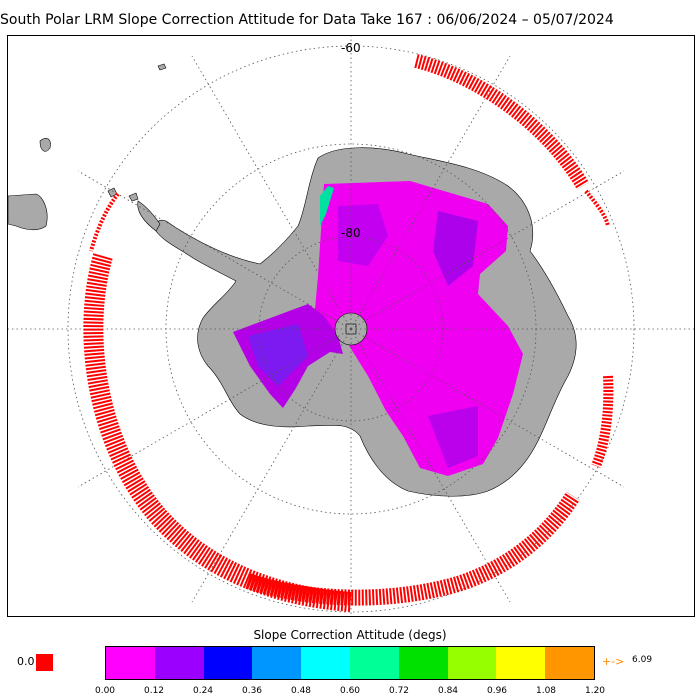  Describe the element at coordinates (26, 661) in the screenshot. I see `below-range-label: 0.0` at that location.